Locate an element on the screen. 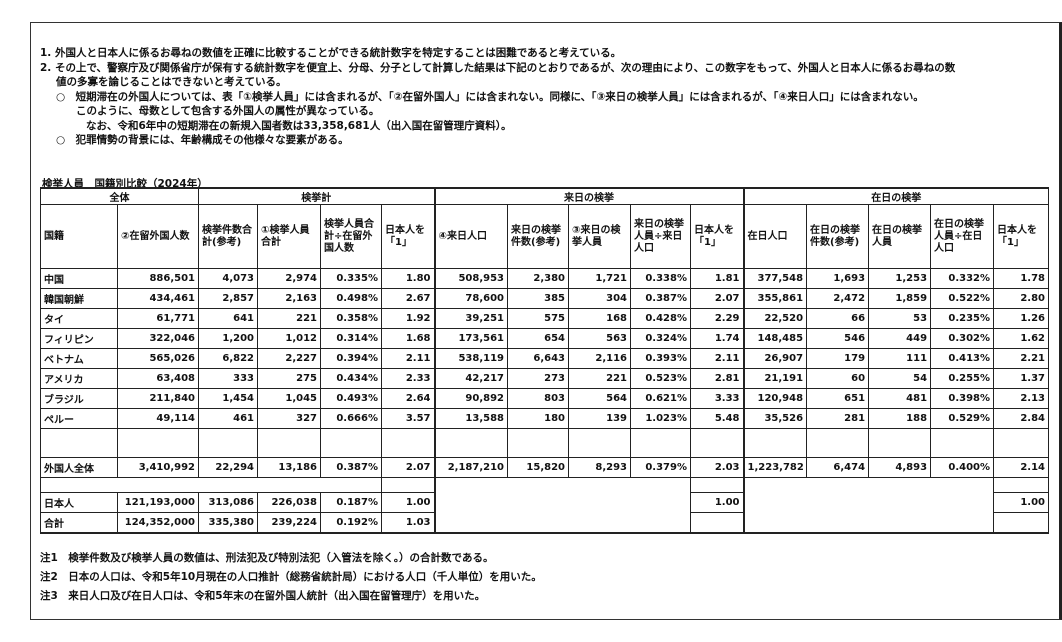 The height and width of the screenshot is (642, 1062). table-cell: 66 is located at coordinates (838, 318).